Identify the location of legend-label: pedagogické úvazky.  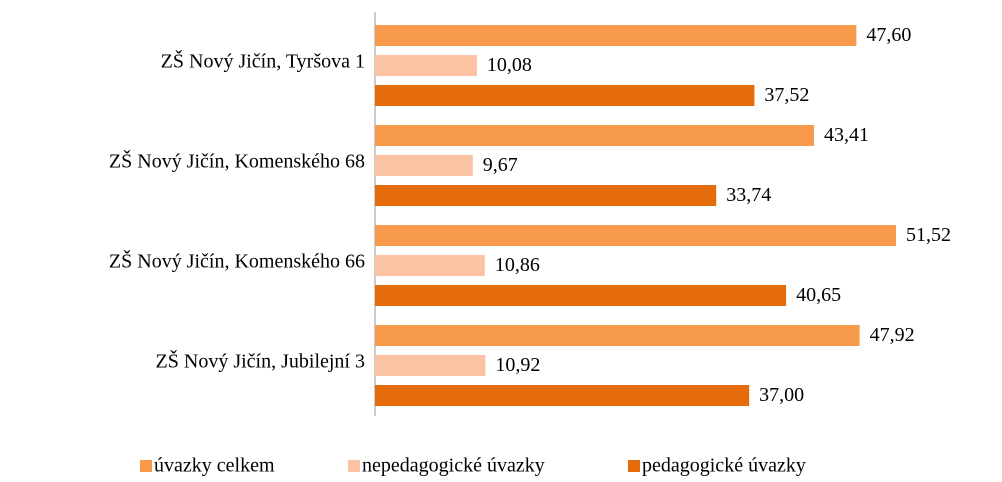
(724, 466).